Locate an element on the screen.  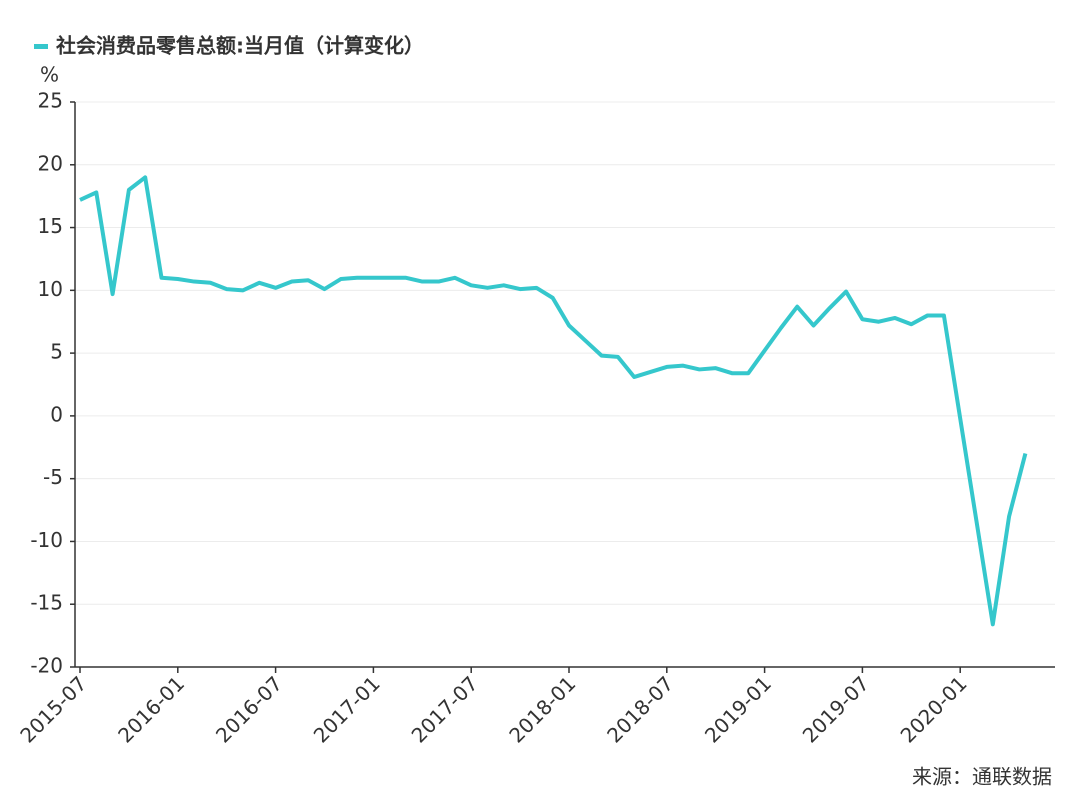
y-tick-label: -15 is located at coordinates (46, 603).